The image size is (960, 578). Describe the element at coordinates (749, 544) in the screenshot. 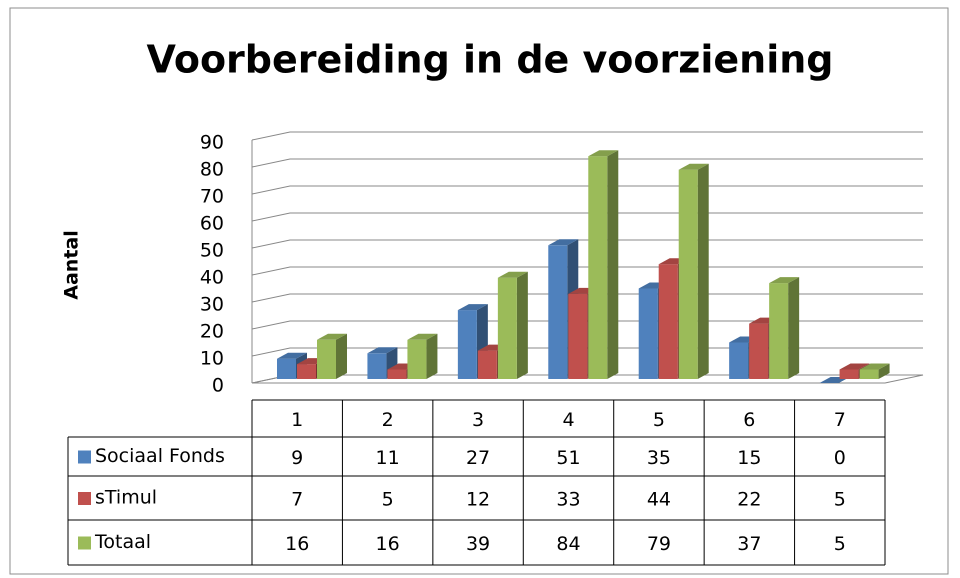

I see `table-value: 37` at that location.